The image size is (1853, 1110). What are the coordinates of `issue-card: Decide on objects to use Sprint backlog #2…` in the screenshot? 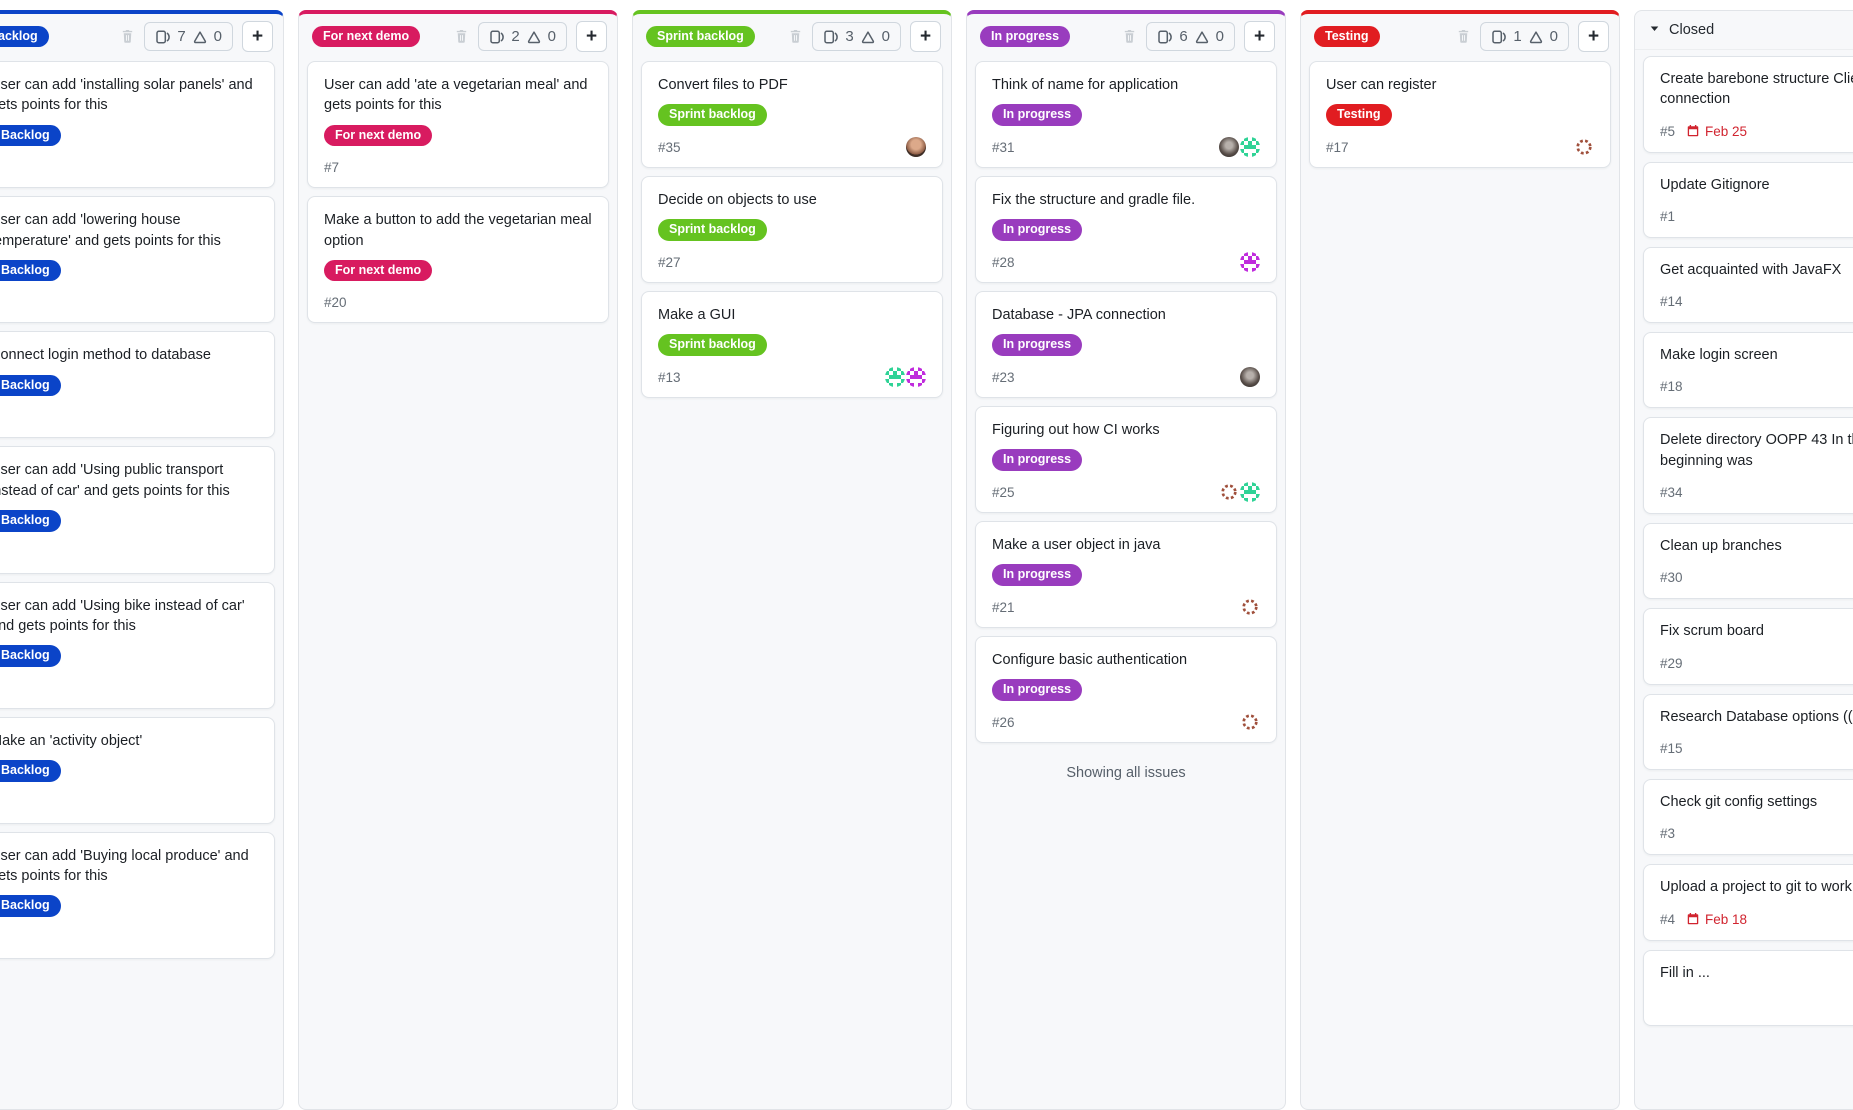 It's located at (792, 229).